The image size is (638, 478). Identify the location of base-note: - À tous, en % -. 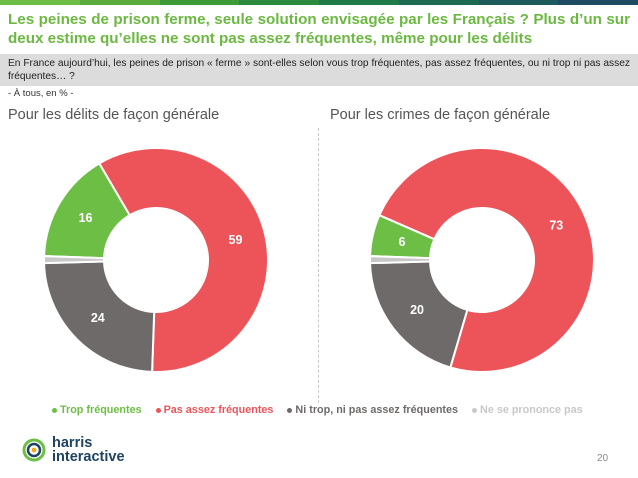
(41, 93).